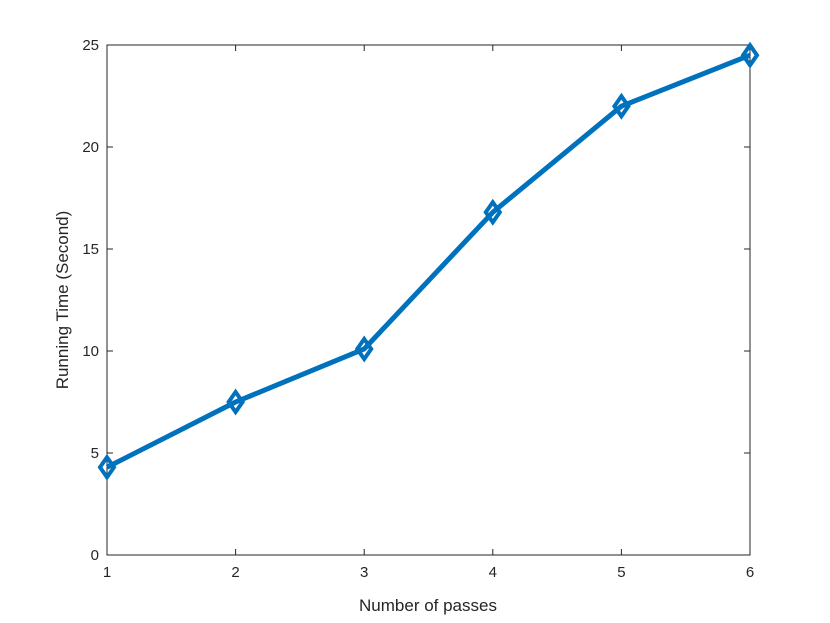  I want to click on x-tick-label: 4, so click(493, 572).